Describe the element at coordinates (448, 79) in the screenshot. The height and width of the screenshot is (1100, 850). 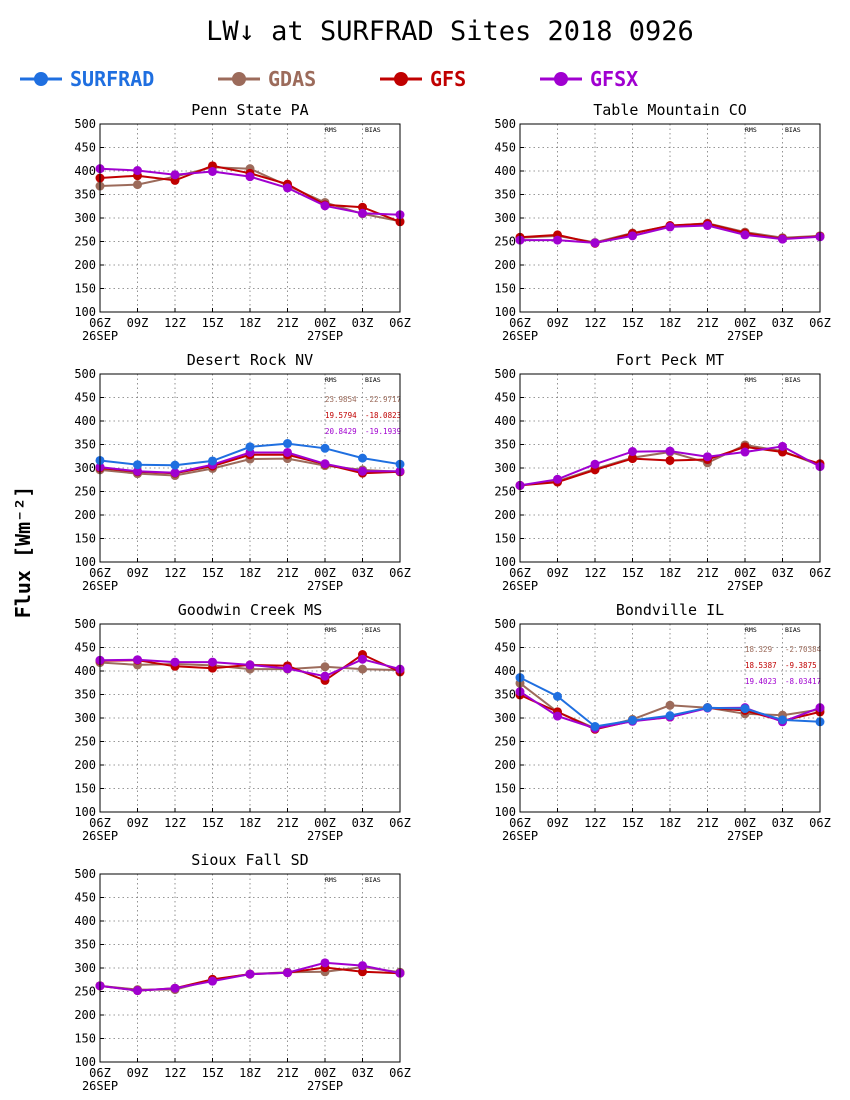
I see `legend-label-gfs: GFS` at that location.